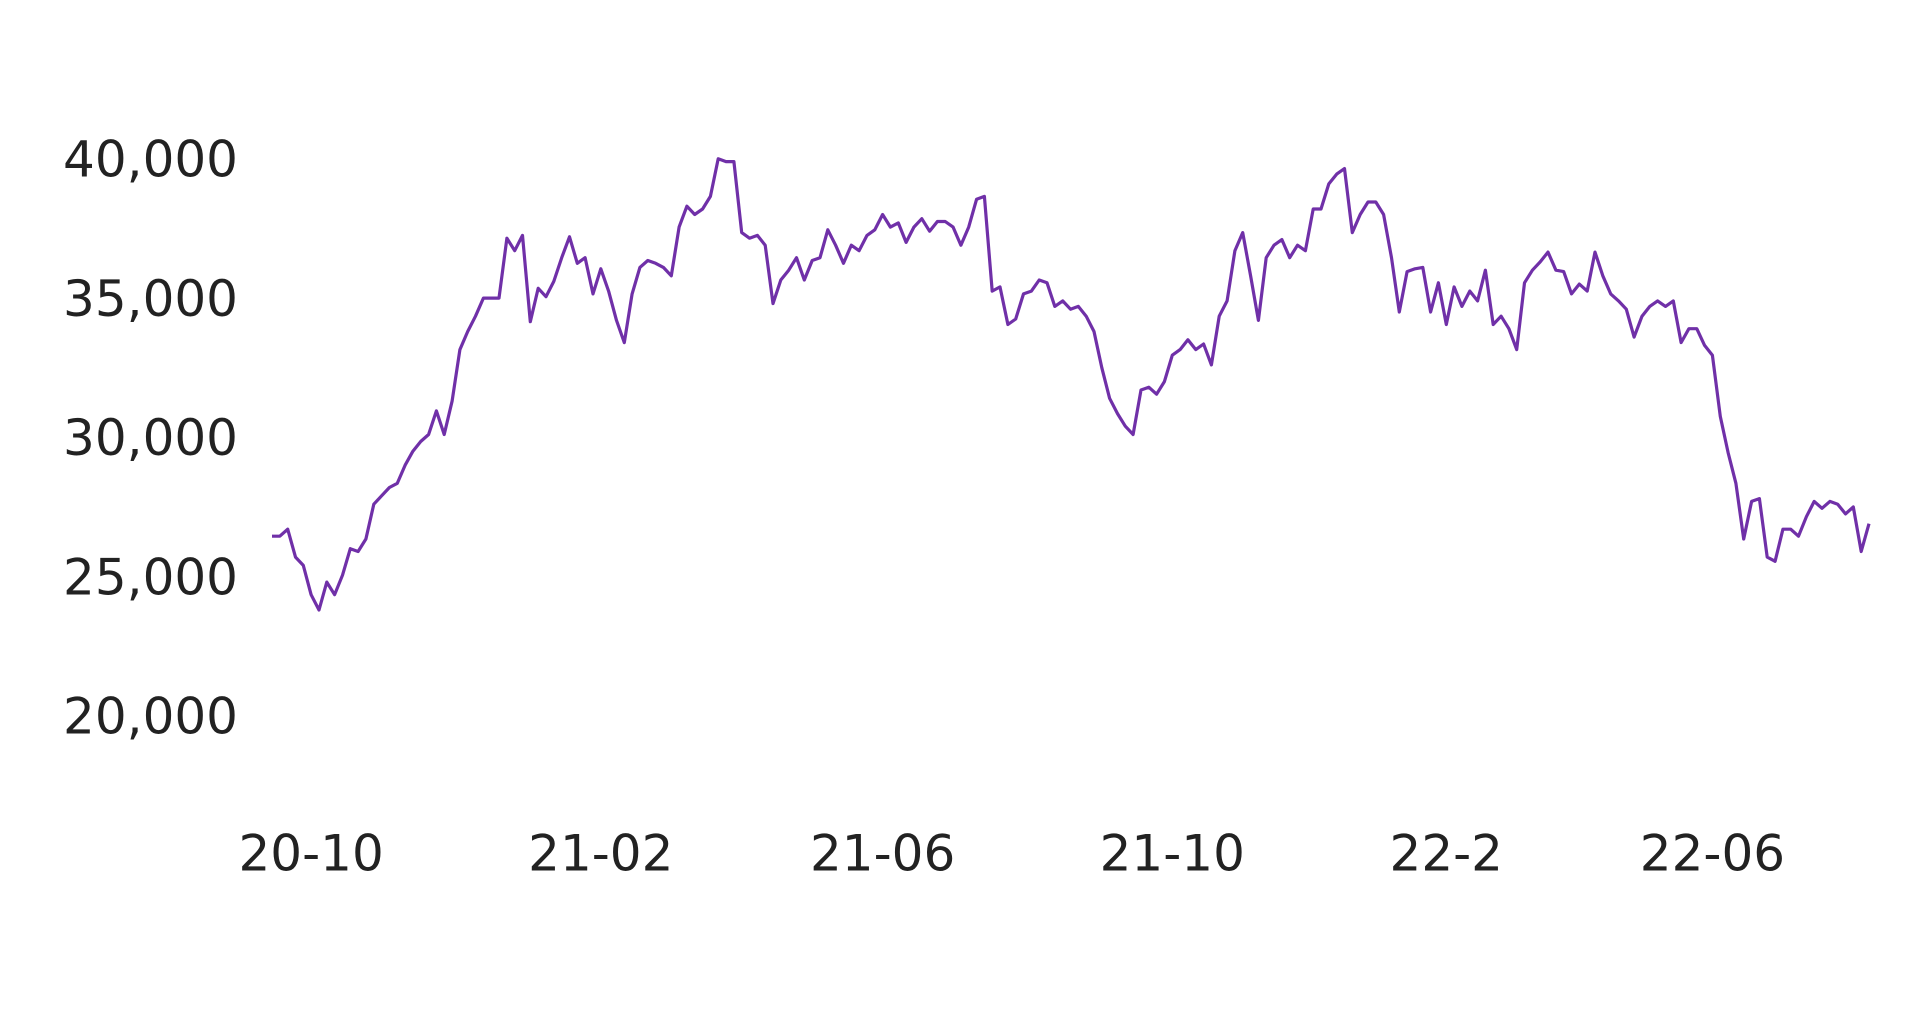 The image size is (1920, 1029). I want to click on y-tick-label: 20,000, so click(150, 717).